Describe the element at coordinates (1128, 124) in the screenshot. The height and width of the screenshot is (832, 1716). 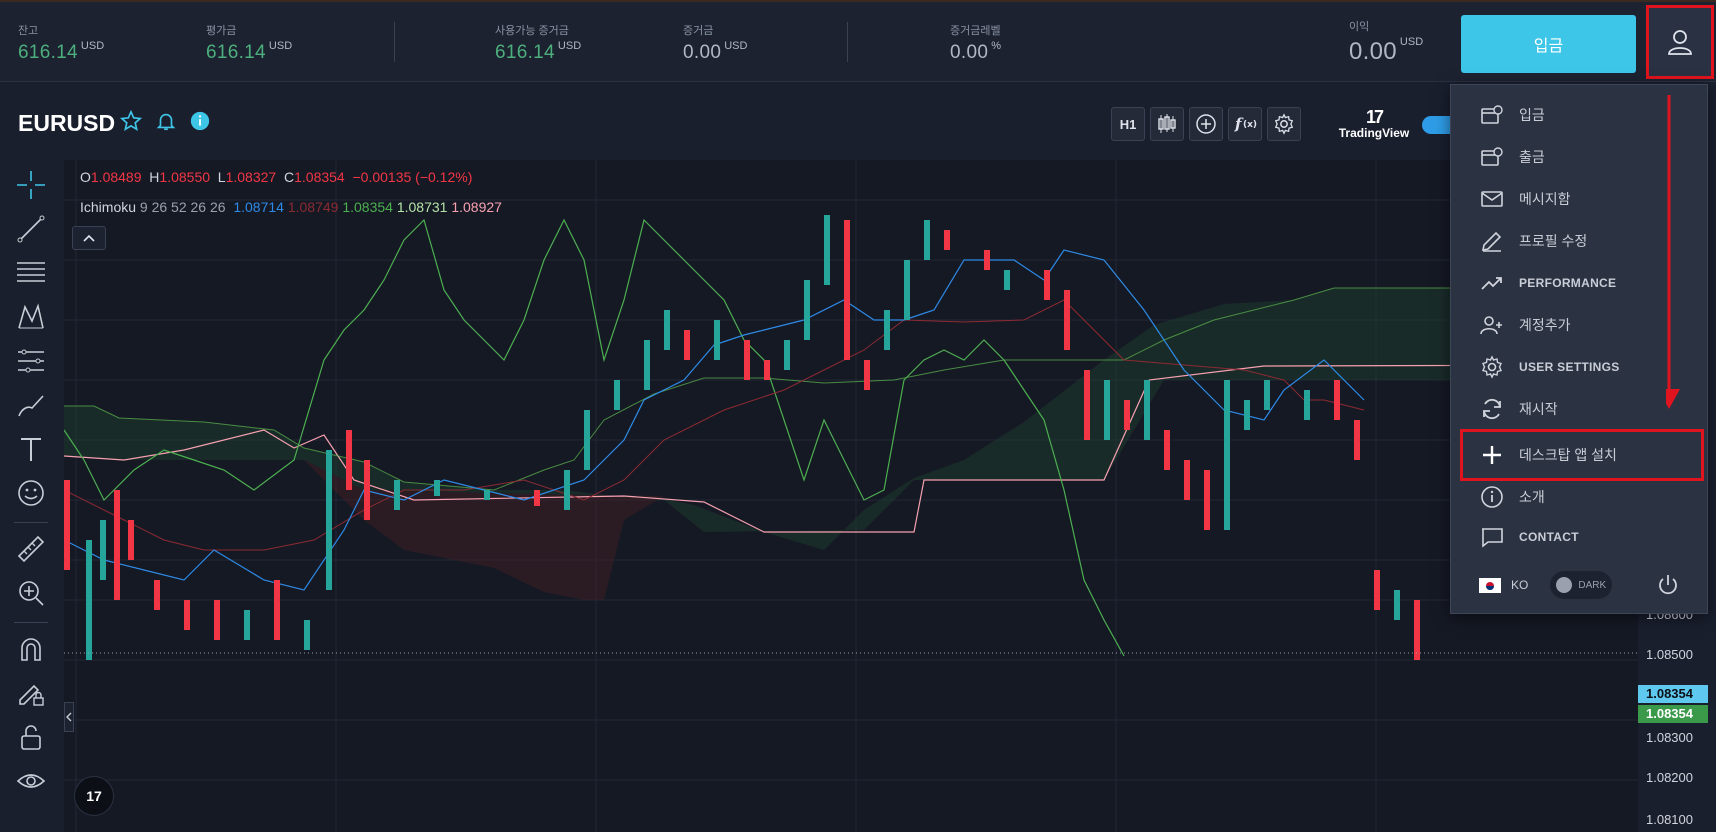
I see `interval-button: H1` at that location.